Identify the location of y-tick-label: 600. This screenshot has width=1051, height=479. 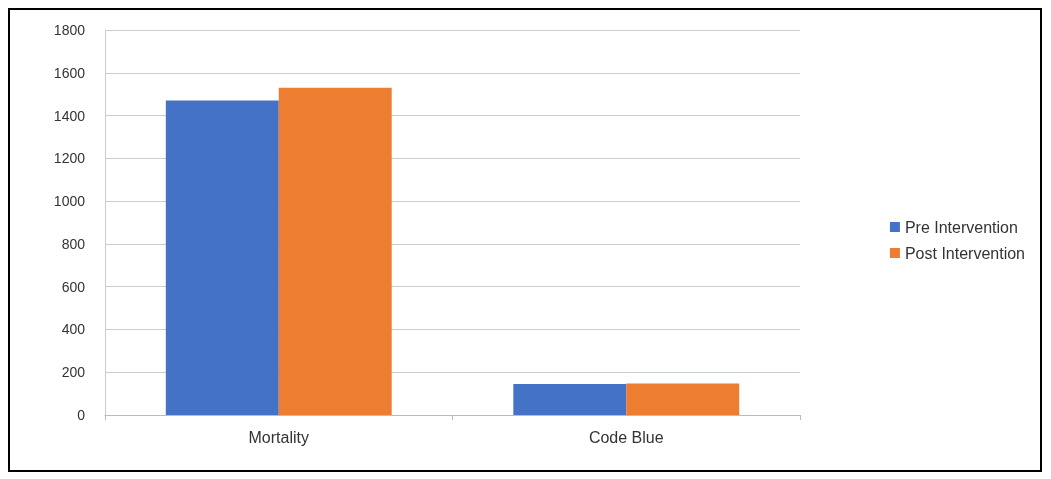
(73, 286).